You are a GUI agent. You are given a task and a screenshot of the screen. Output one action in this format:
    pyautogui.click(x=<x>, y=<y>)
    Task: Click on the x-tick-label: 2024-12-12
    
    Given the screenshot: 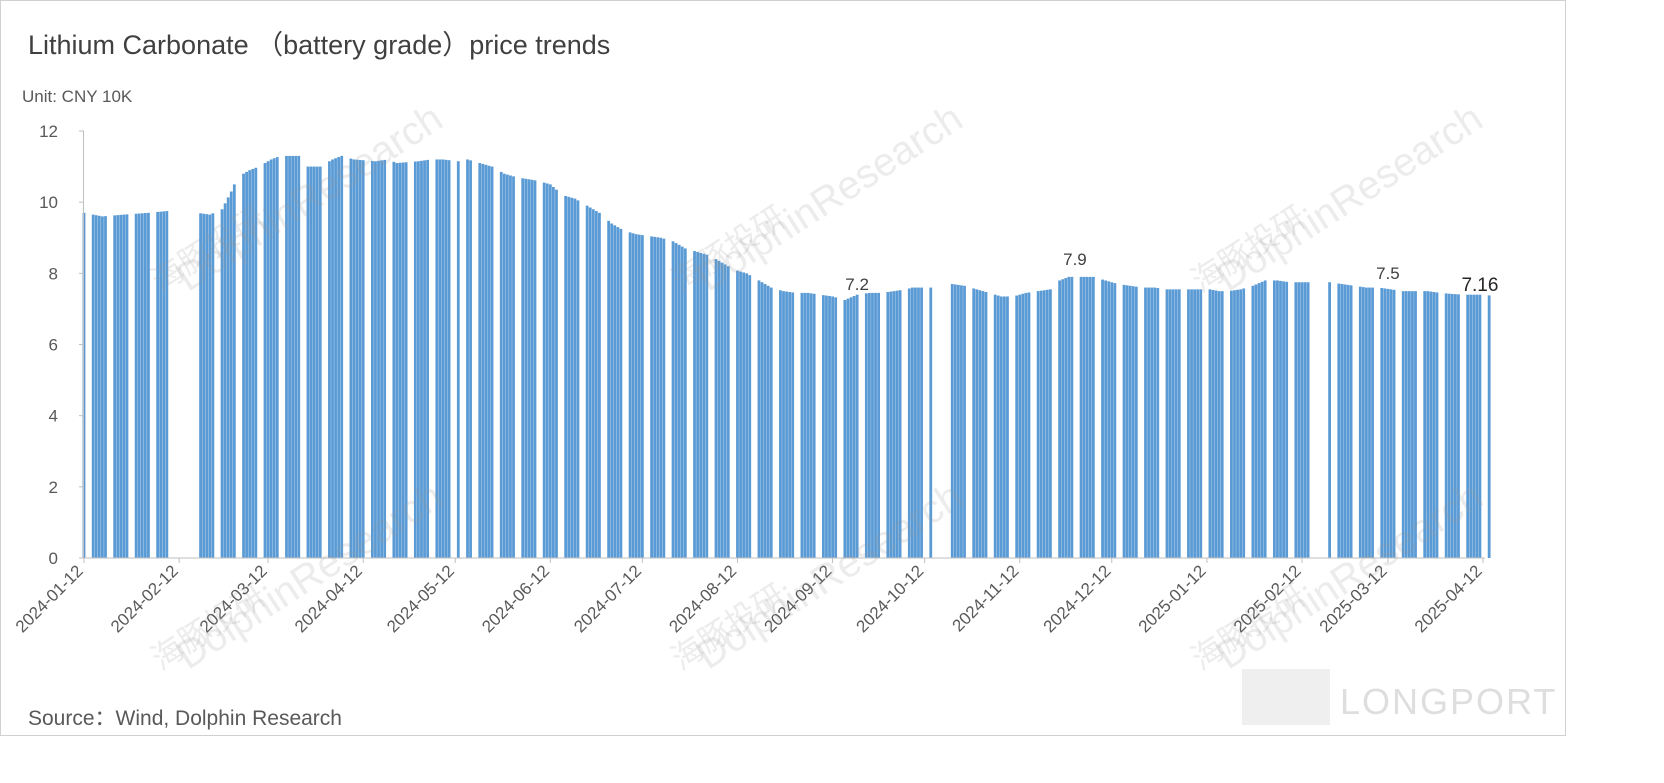 What is the action you would take?
    pyautogui.click(x=1077, y=598)
    